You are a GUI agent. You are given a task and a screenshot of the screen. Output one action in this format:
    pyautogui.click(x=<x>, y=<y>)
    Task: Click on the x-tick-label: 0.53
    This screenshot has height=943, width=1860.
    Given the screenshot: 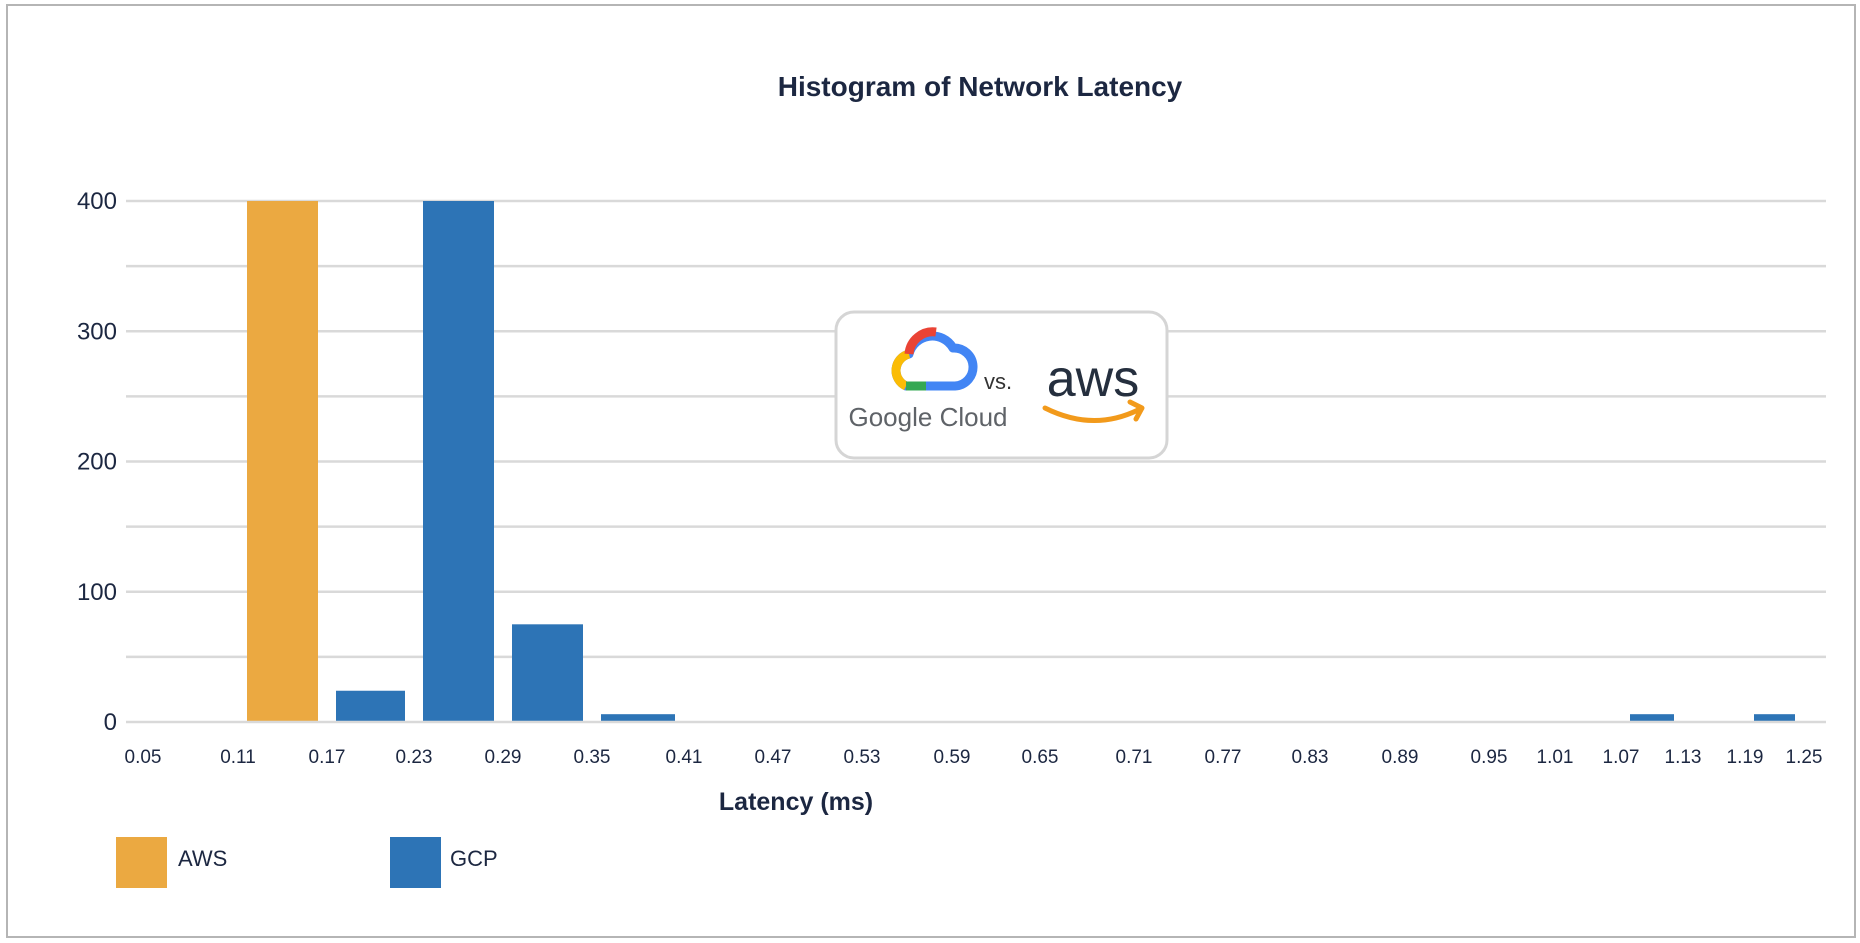 What is the action you would take?
    pyautogui.click(x=862, y=757)
    